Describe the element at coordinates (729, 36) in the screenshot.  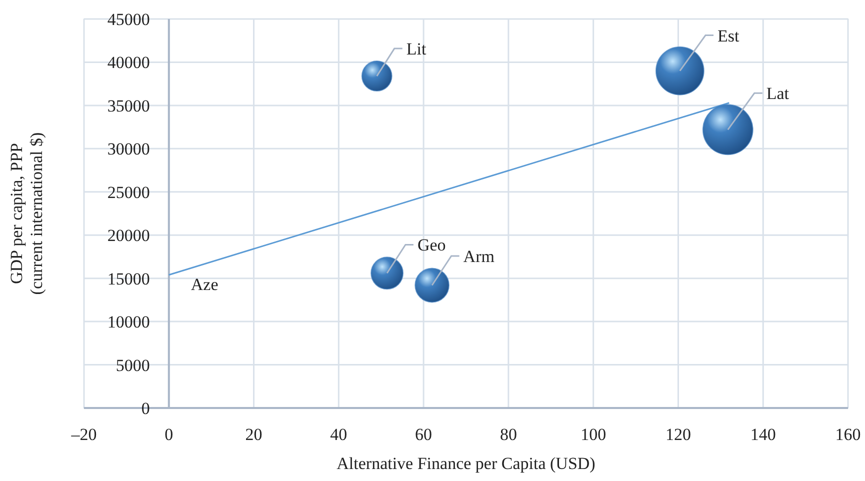
I see `annotation: Est` at that location.